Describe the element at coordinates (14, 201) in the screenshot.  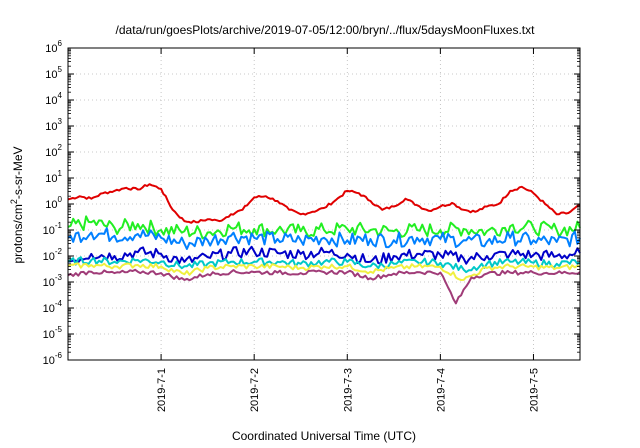
I see `y-axis-label-sup: 2` at that location.